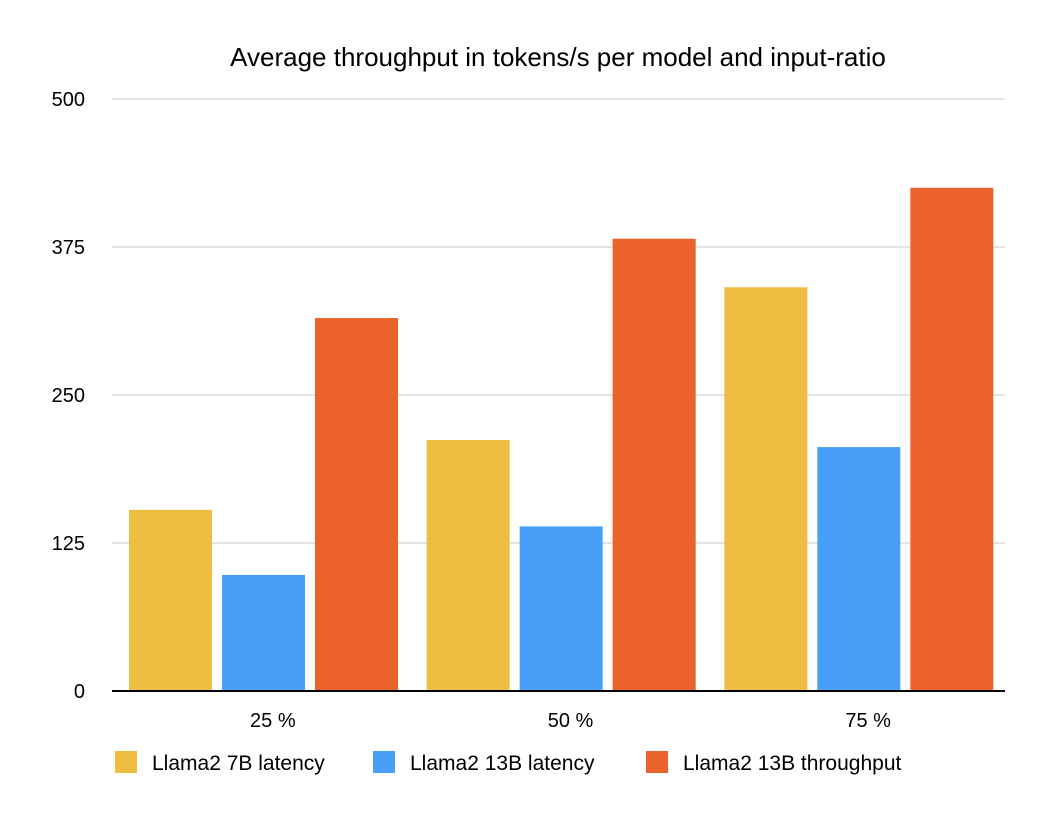 The height and width of the screenshot is (837, 1050). What do you see at coordinates (68, 248) in the screenshot?
I see `y-tick-label: 375` at bounding box center [68, 248].